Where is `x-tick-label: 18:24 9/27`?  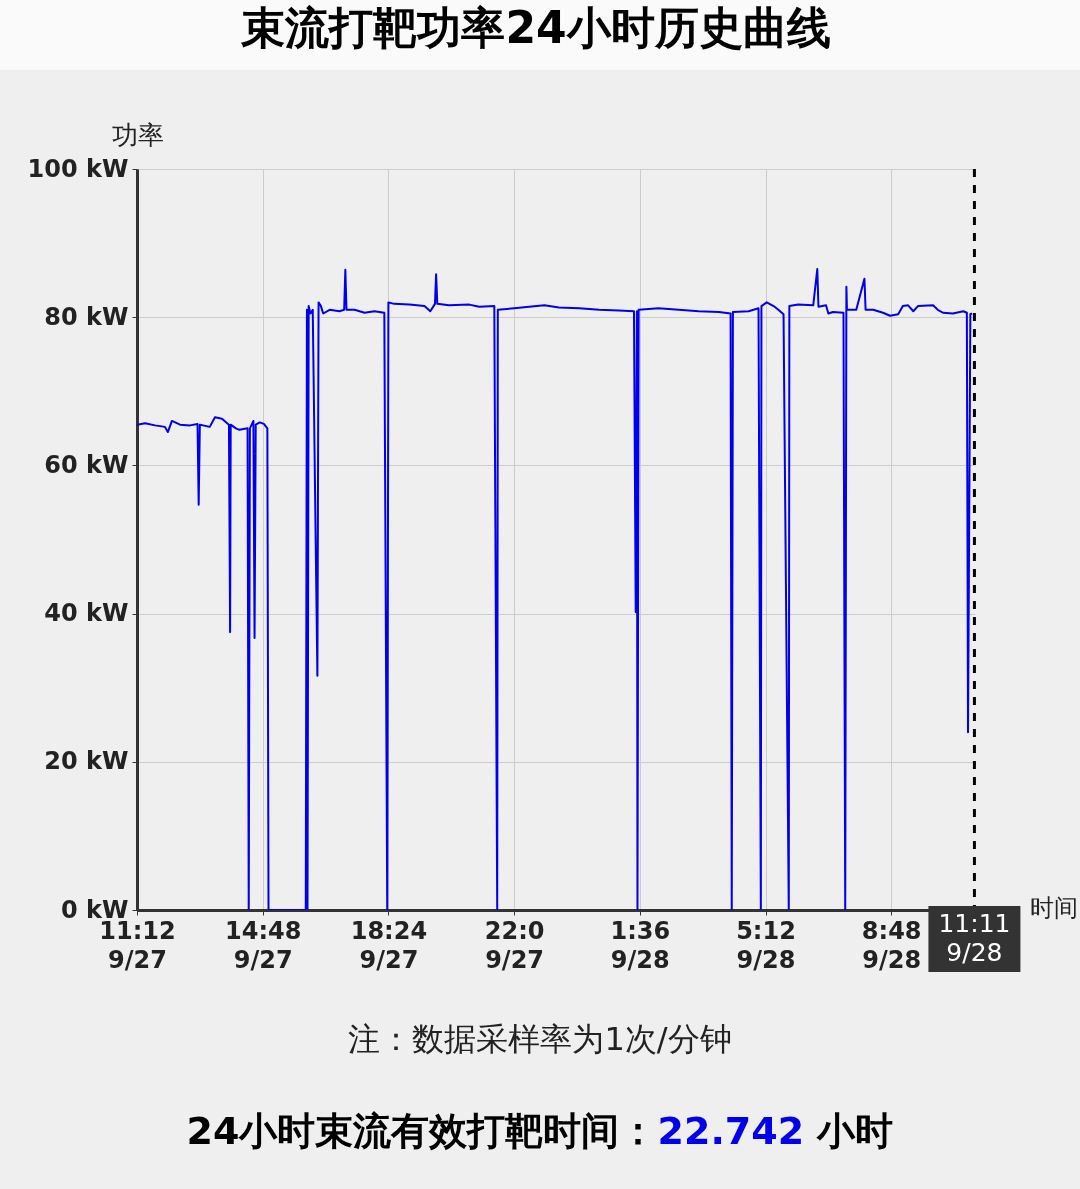 x-tick-label: 18:24 9/27 is located at coordinates (389, 945).